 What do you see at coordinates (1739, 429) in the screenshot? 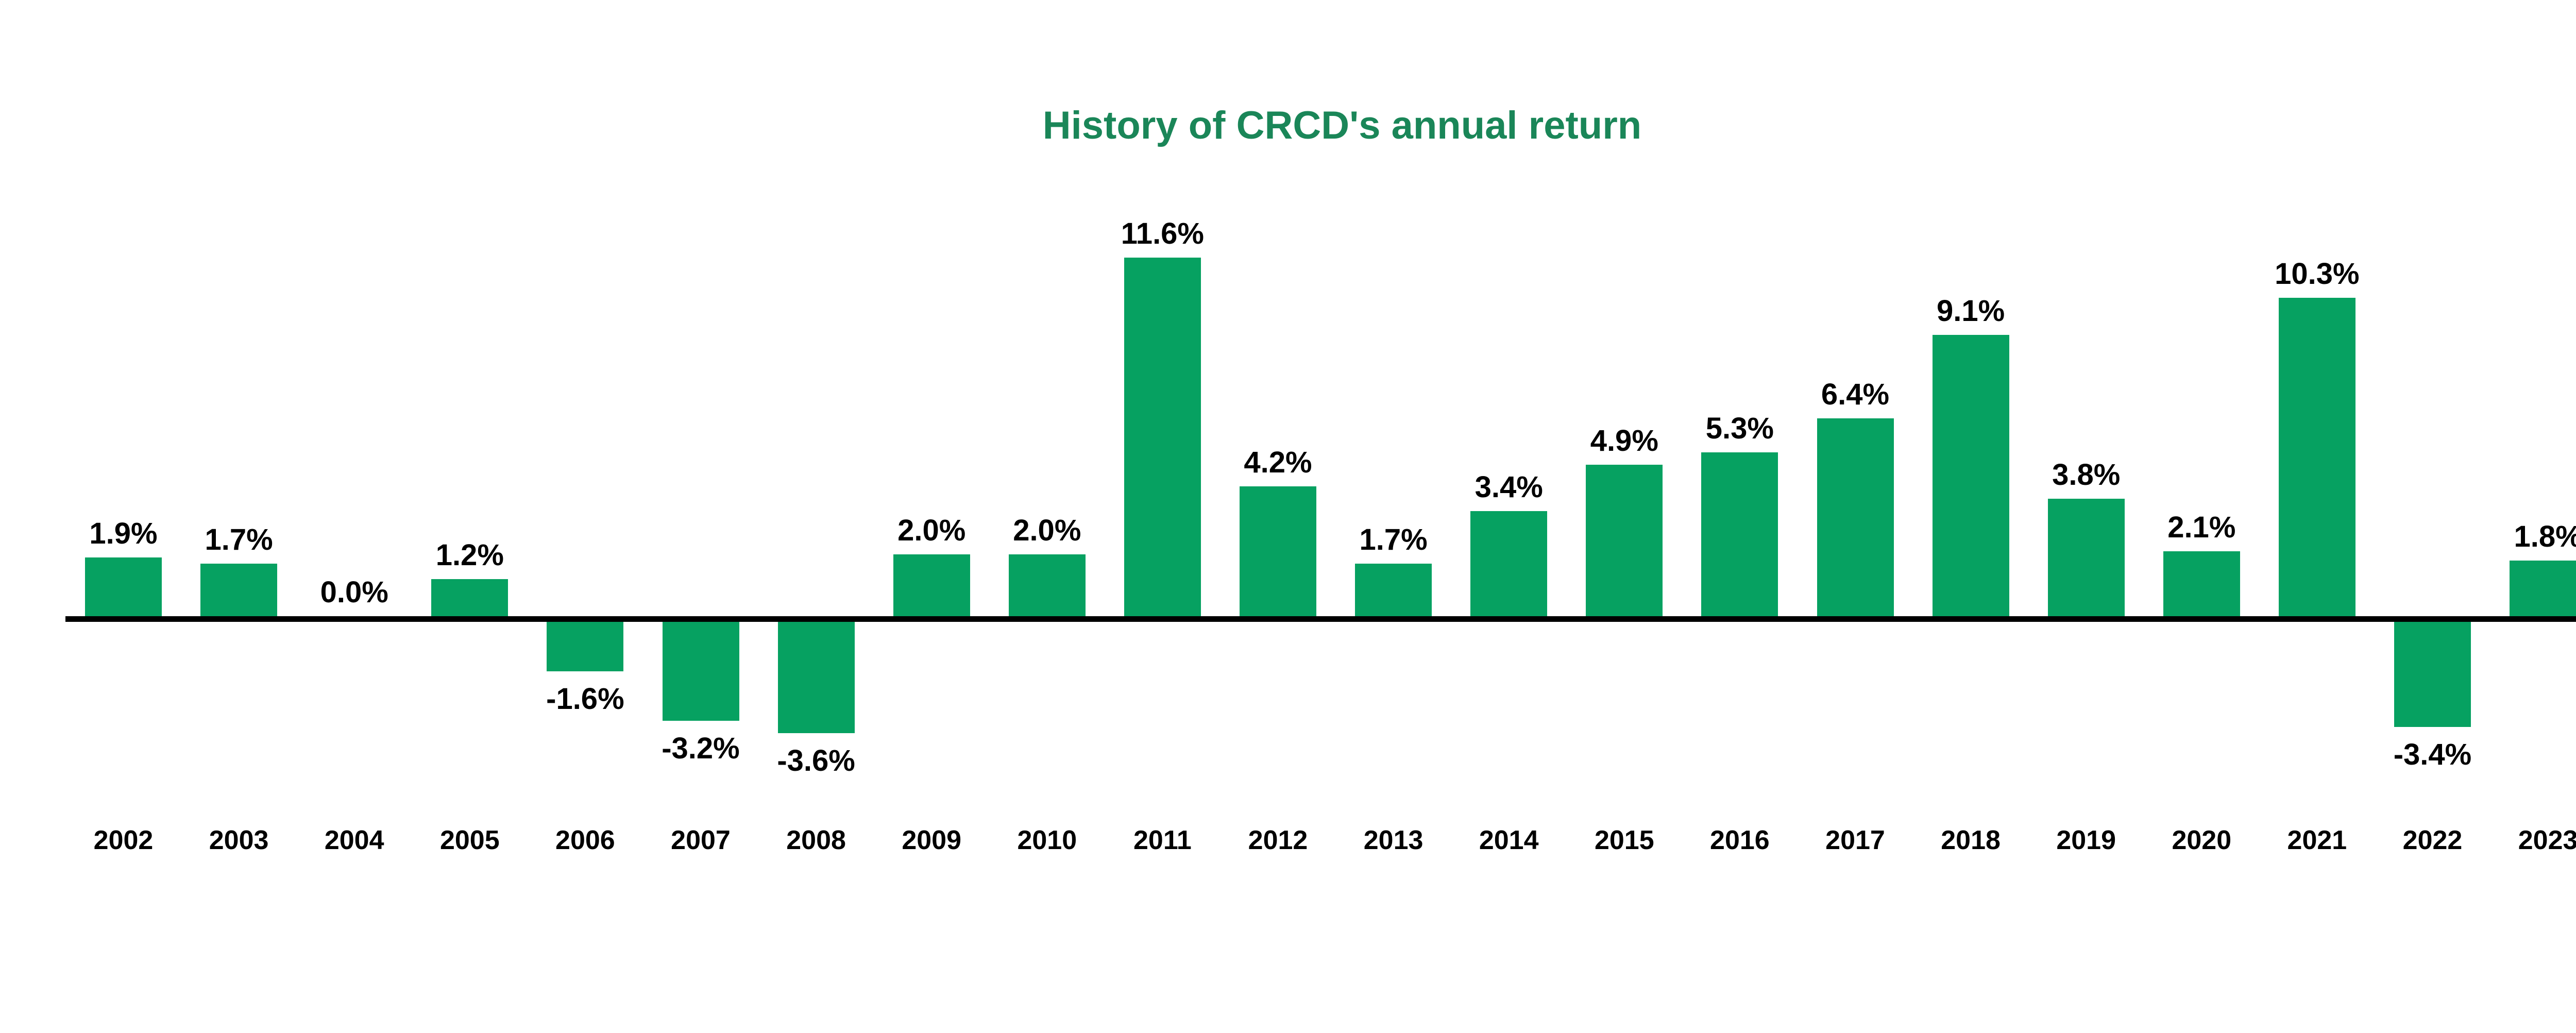
I see `value-label-2016: 5.3%` at bounding box center [1739, 429].